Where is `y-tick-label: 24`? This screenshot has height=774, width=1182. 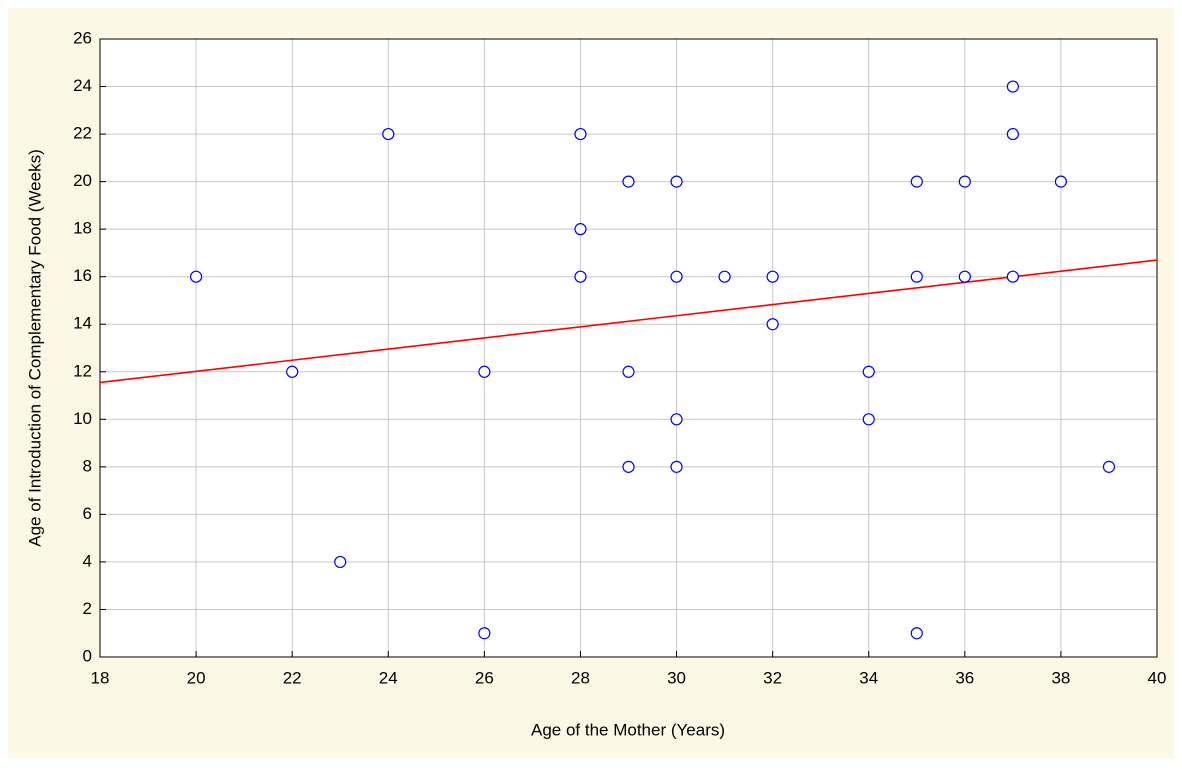
y-tick-label: 24 is located at coordinates (82, 85).